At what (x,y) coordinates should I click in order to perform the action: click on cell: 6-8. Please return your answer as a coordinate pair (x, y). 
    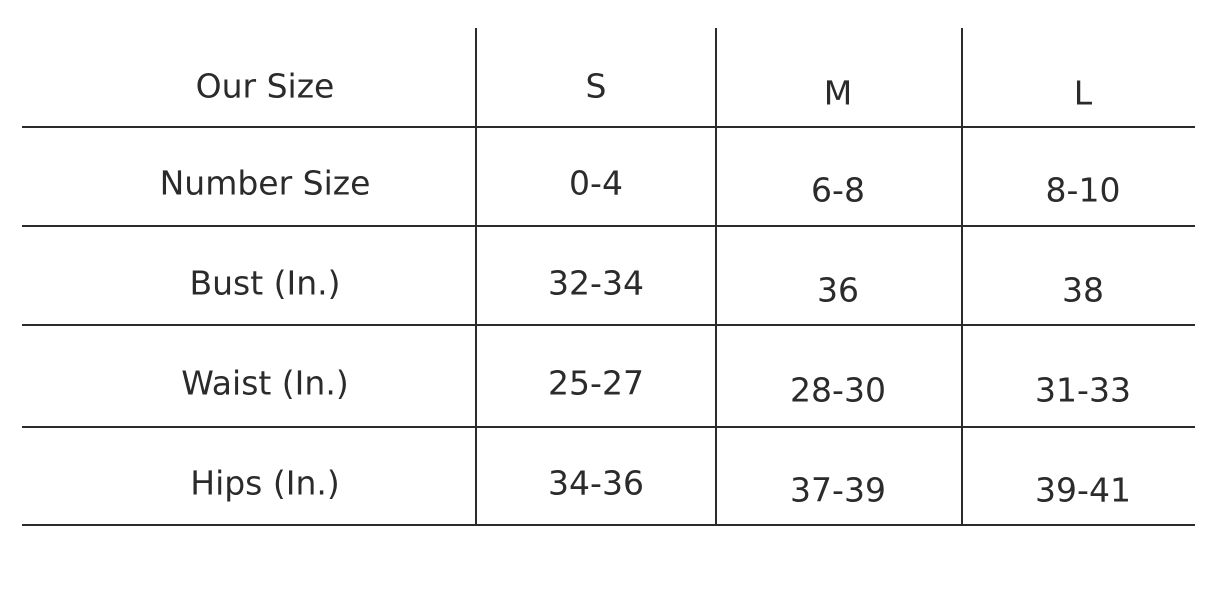
    Looking at the image, I should click on (838, 190).